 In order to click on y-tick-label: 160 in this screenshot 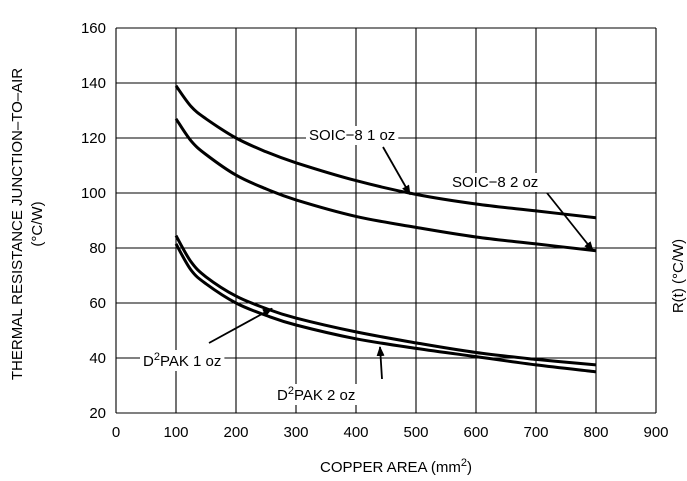, I will do `click(93, 28)`.